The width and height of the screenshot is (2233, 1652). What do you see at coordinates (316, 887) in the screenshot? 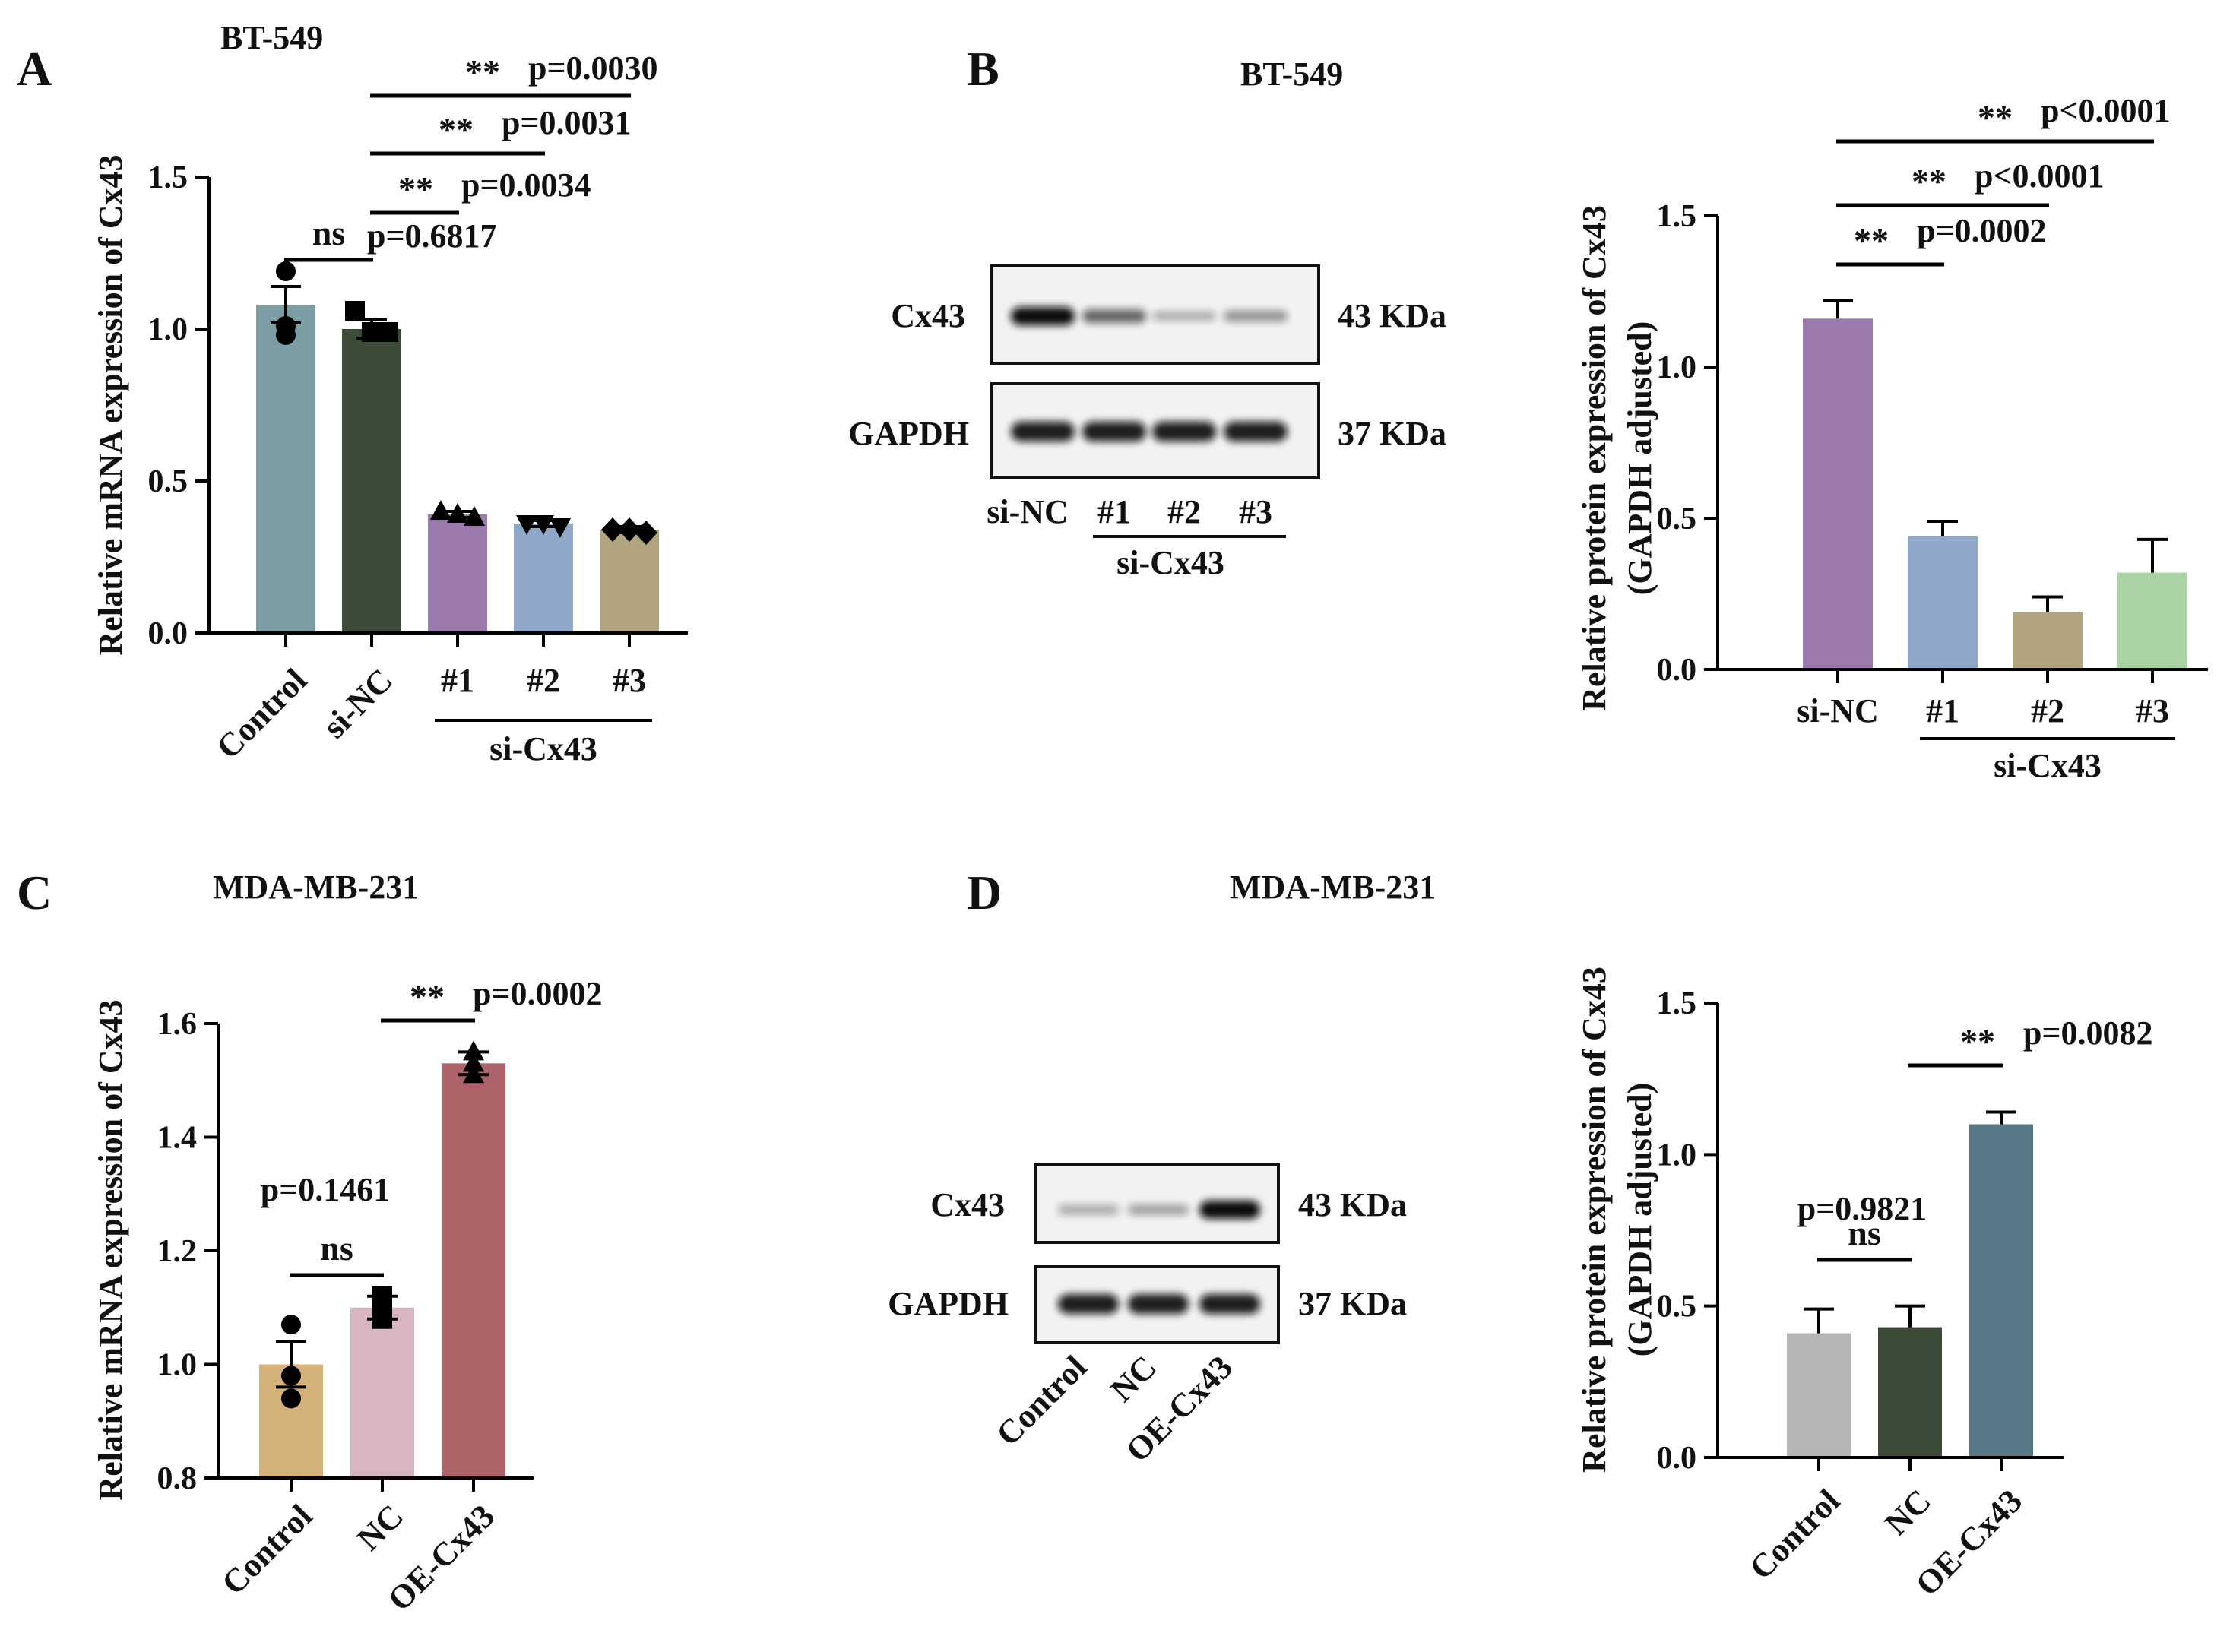
I see `panel-c-title: MDA-MB-231` at bounding box center [316, 887].